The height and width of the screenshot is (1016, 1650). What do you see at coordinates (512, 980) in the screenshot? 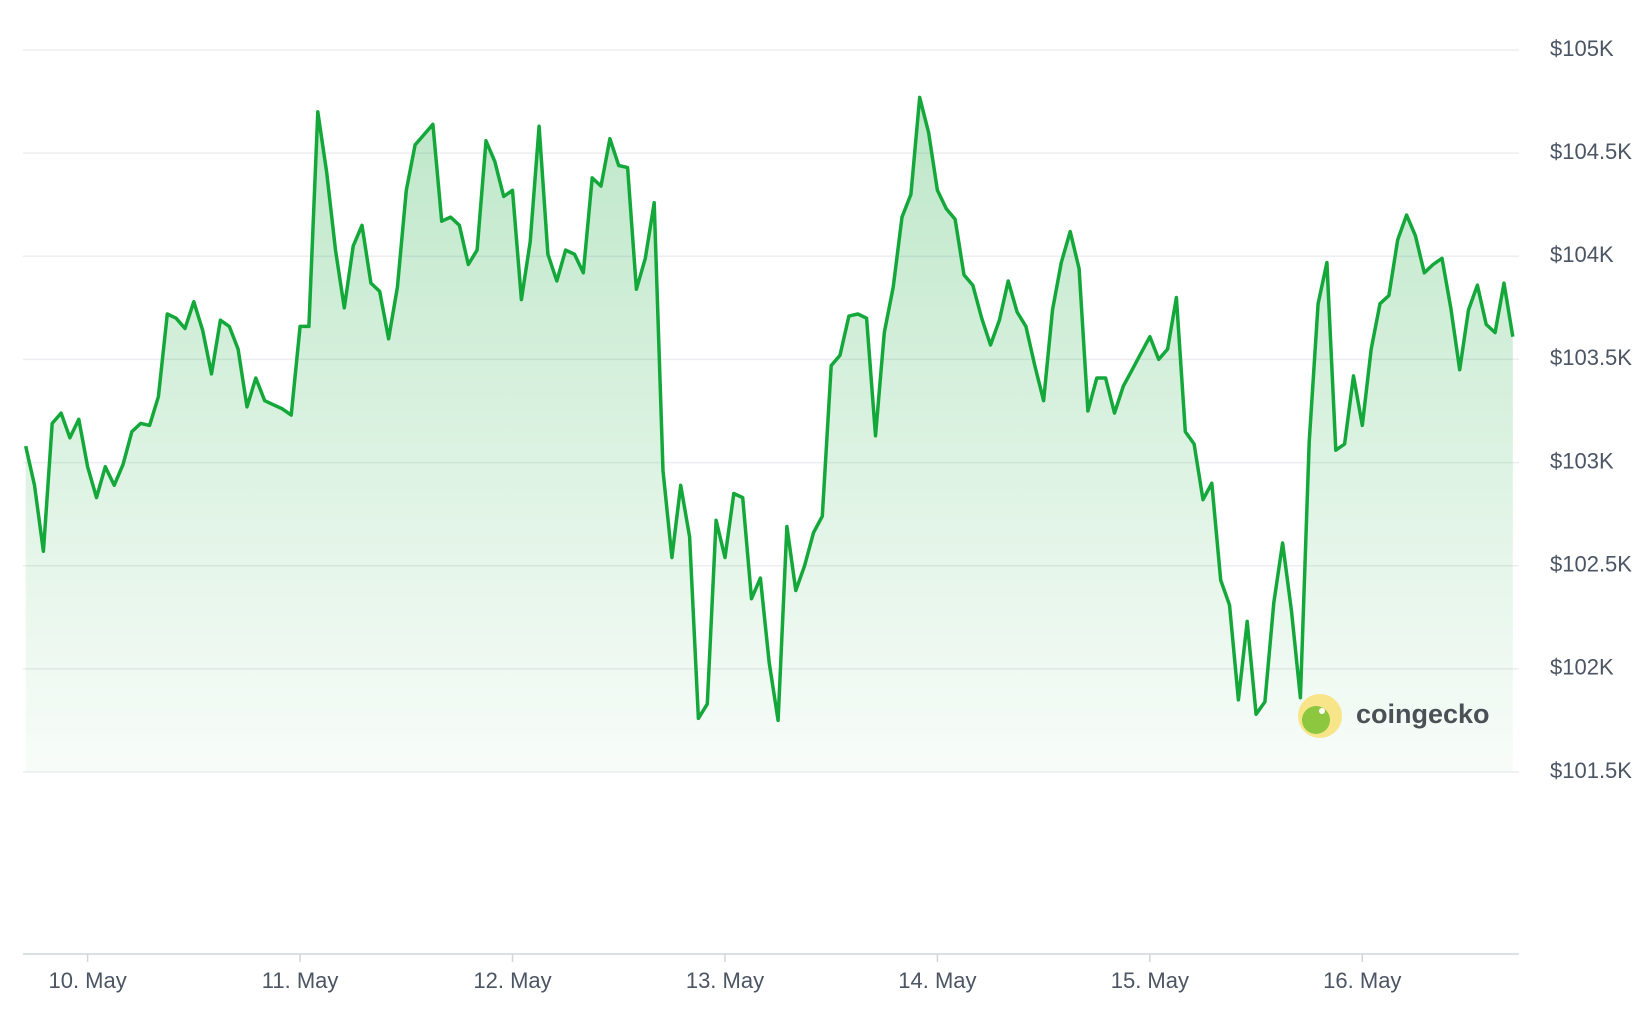
I see `x-tick-label: 12. May` at bounding box center [512, 980].